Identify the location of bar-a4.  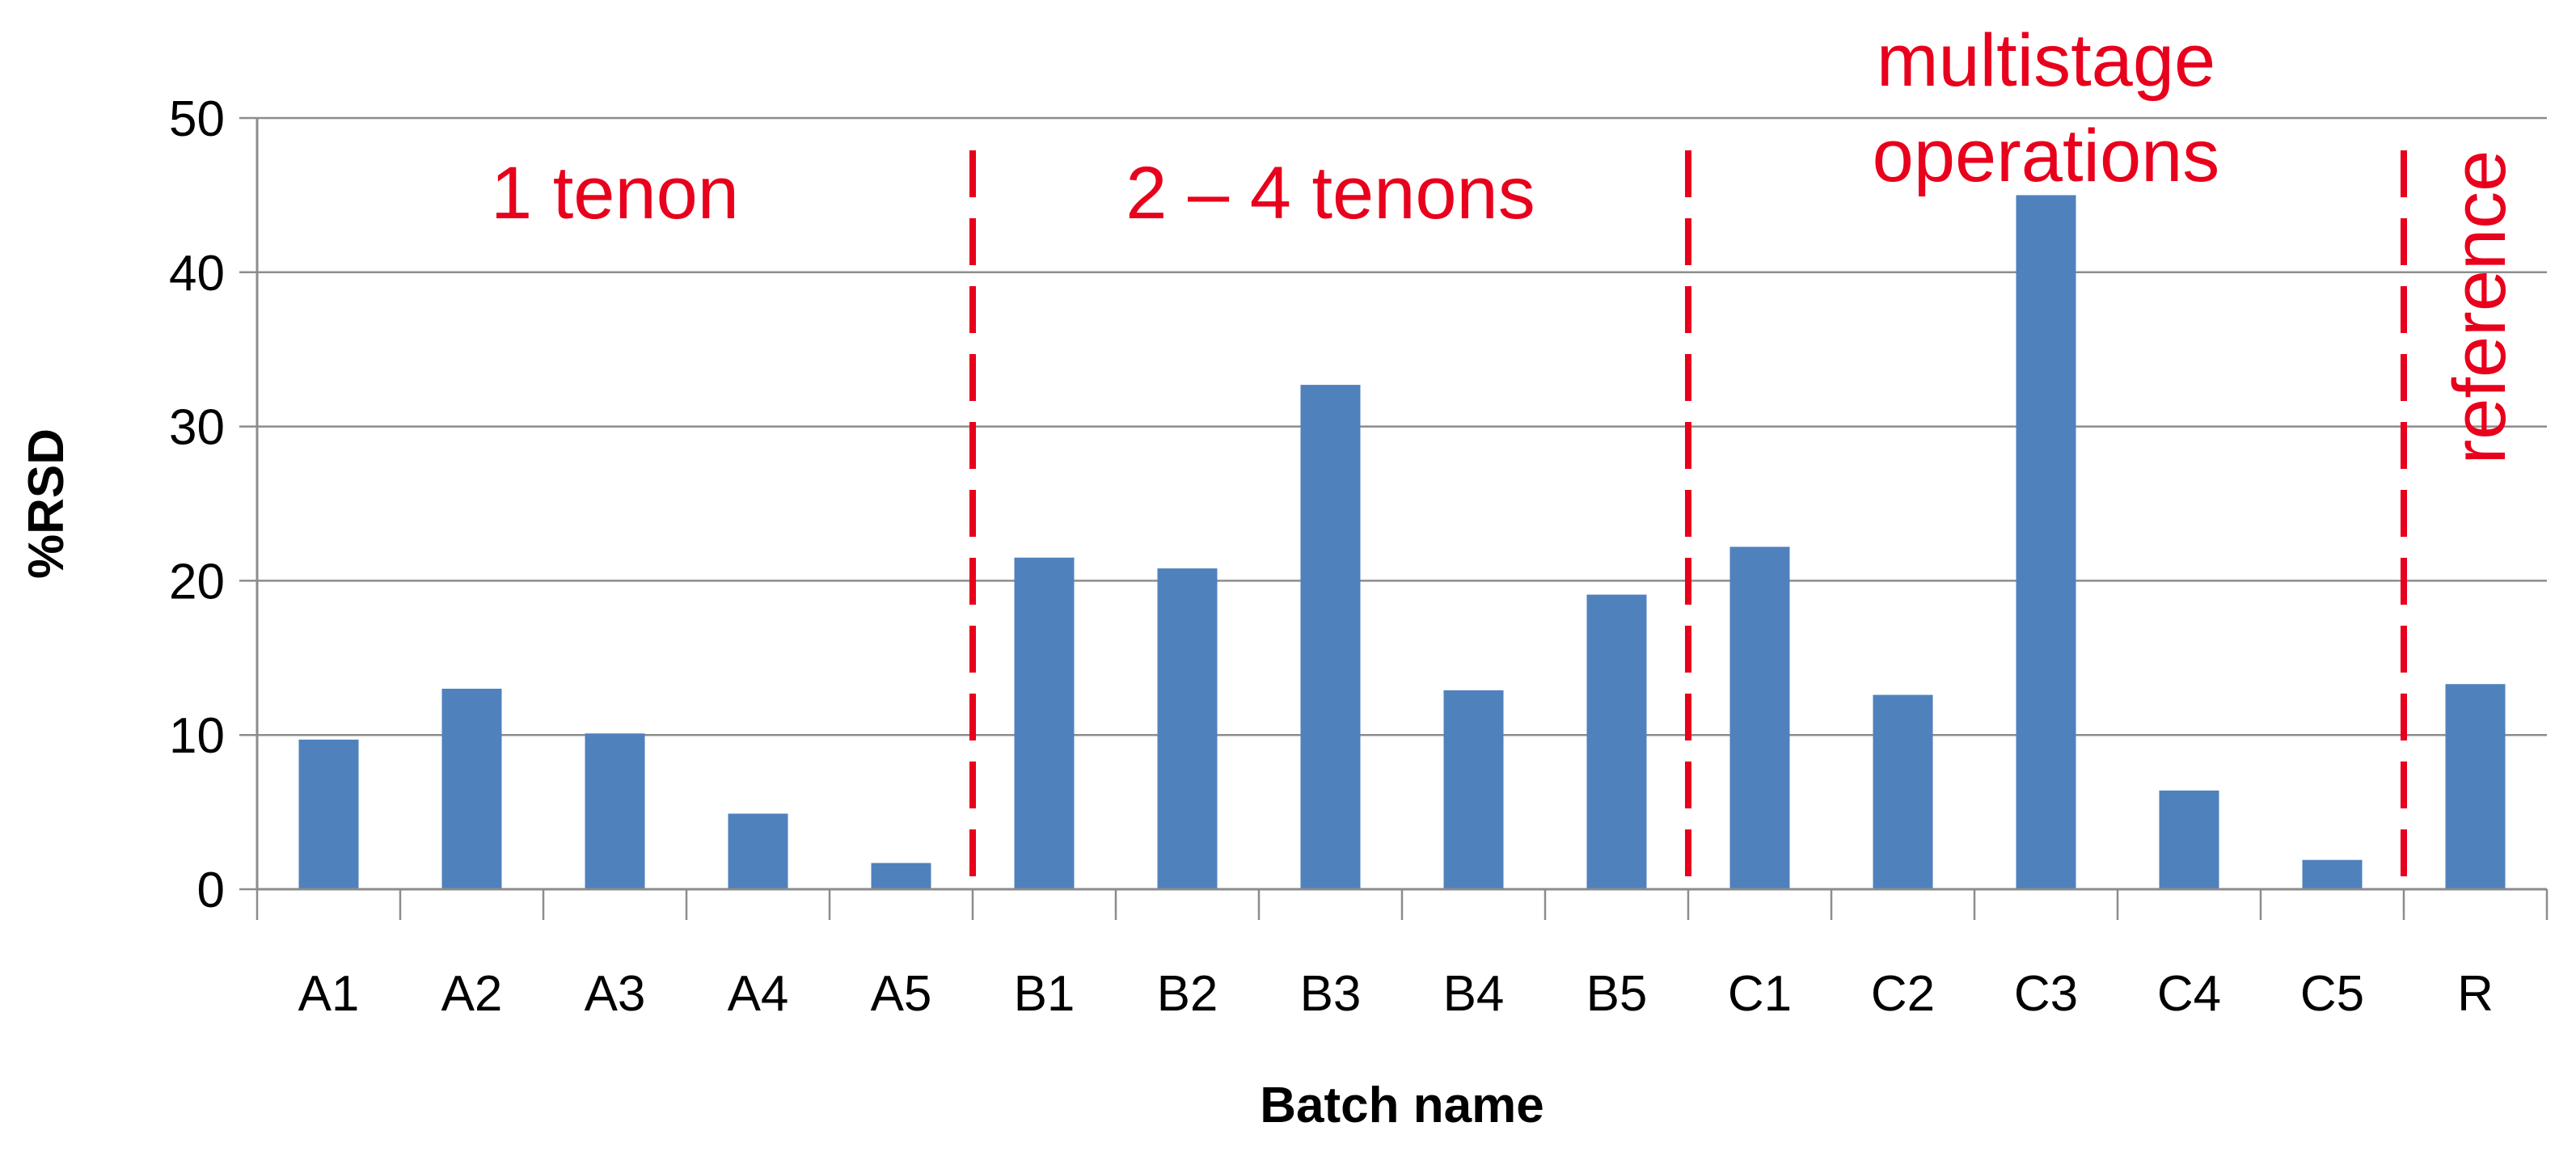
(758, 851).